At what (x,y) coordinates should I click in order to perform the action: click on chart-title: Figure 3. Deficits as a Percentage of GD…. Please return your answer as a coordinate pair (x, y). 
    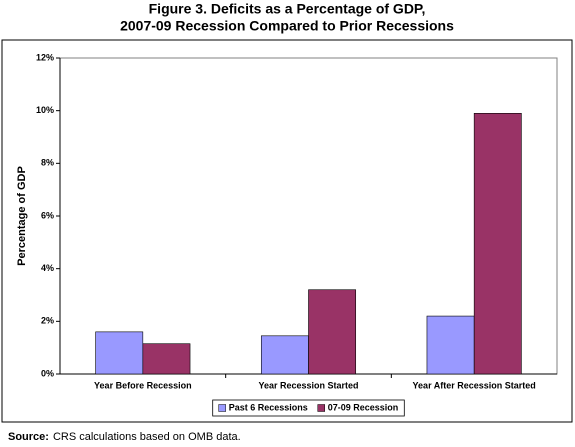
    Looking at the image, I should click on (287, 9).